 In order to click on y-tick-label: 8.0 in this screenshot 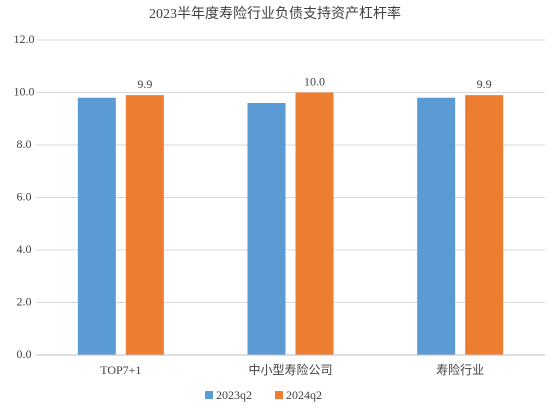, I will do `click(24, 144)`.